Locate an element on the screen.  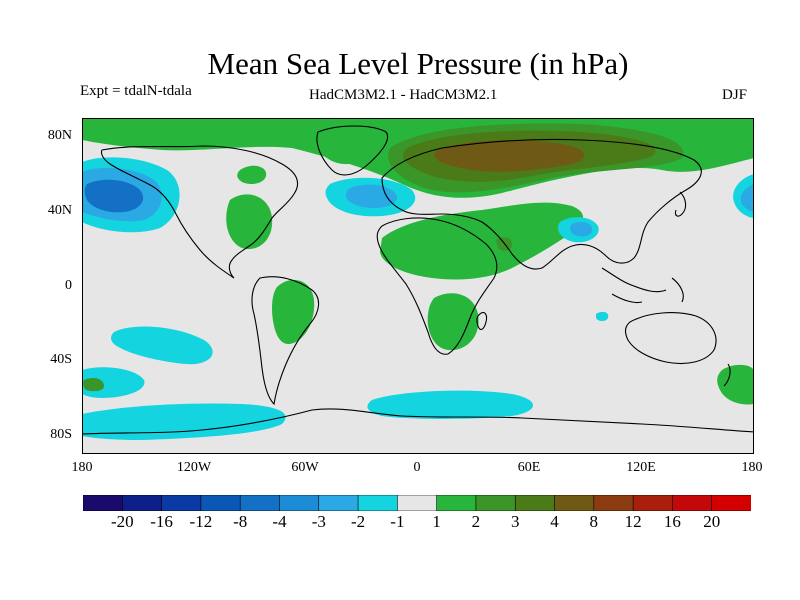
lon-tick-60w: 60W is located at coordinates (305, 467).